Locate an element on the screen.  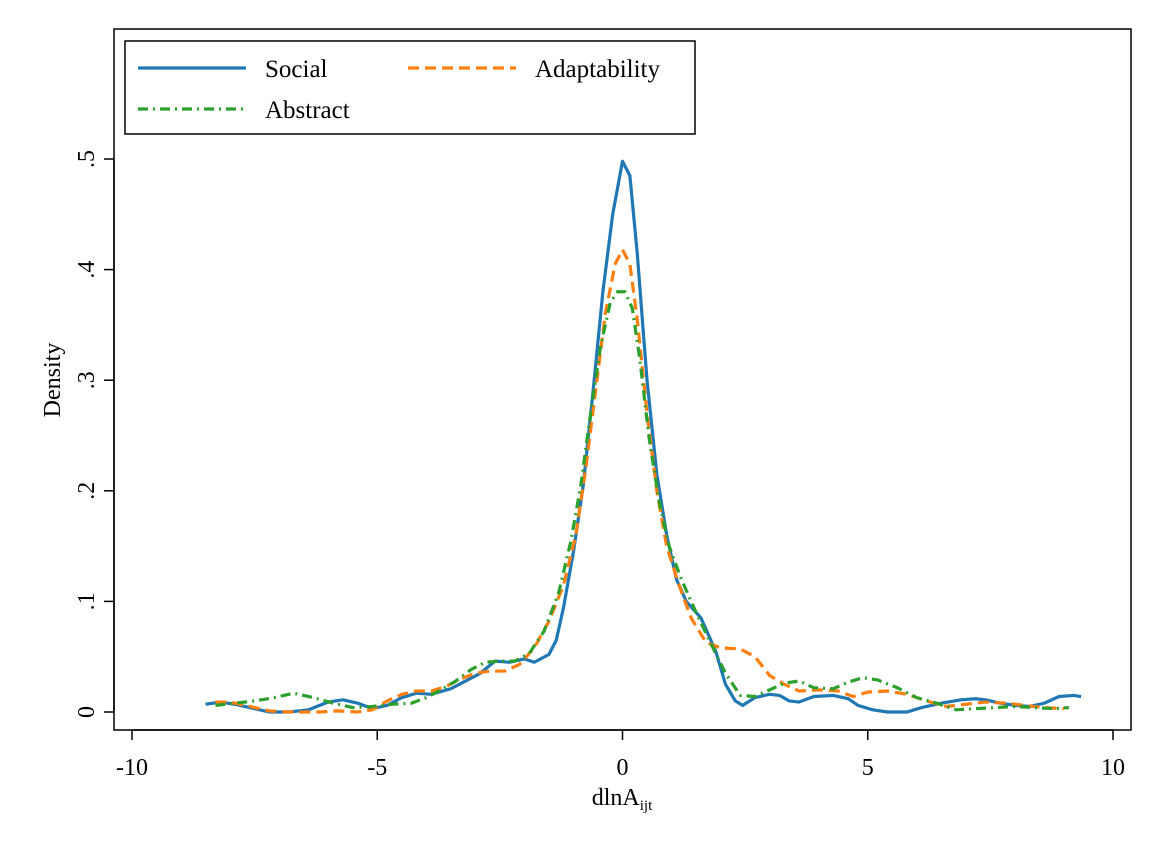
legend-label-adaptability: Adaptability is located at coordinates (597, 69).